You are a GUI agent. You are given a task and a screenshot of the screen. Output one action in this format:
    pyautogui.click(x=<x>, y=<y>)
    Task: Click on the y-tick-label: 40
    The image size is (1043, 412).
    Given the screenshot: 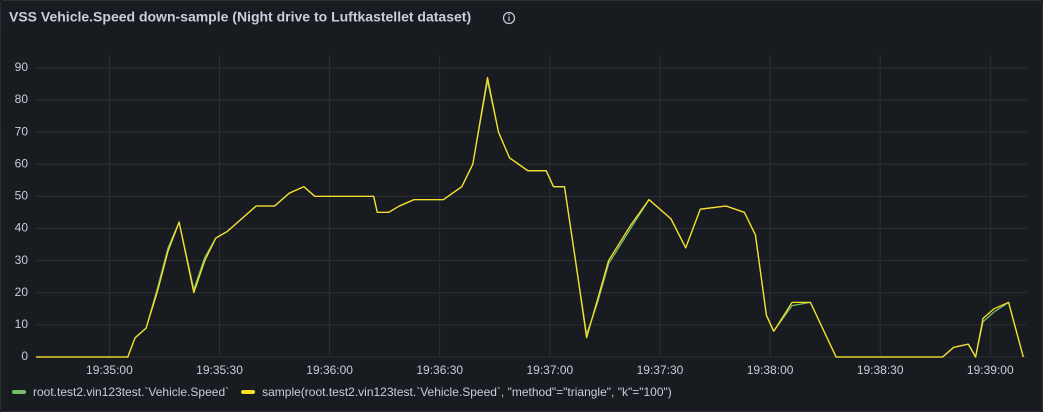 What is the action you would take?
    pyautogui.click(x=22, y=228)
    